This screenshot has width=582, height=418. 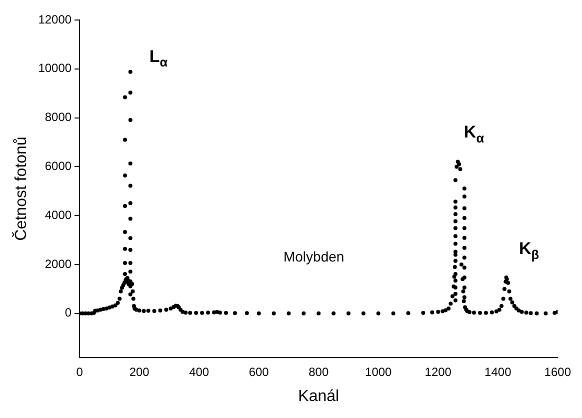 I want to click on y-tick-label: 6000, so click(x=58, y=166).